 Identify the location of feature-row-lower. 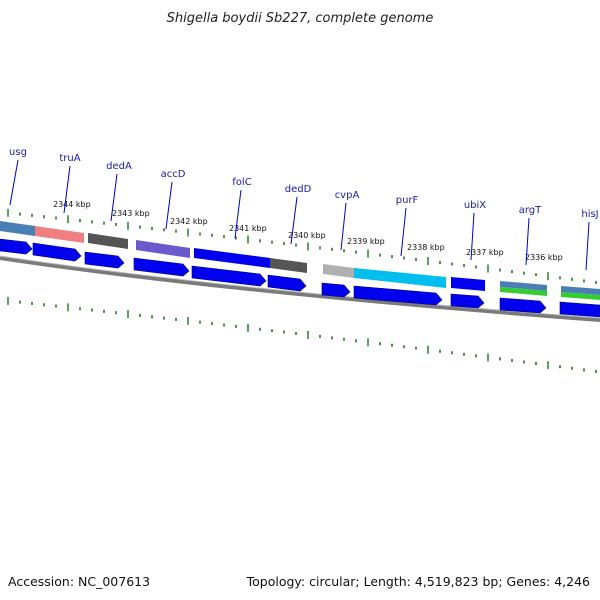
(300, 278).